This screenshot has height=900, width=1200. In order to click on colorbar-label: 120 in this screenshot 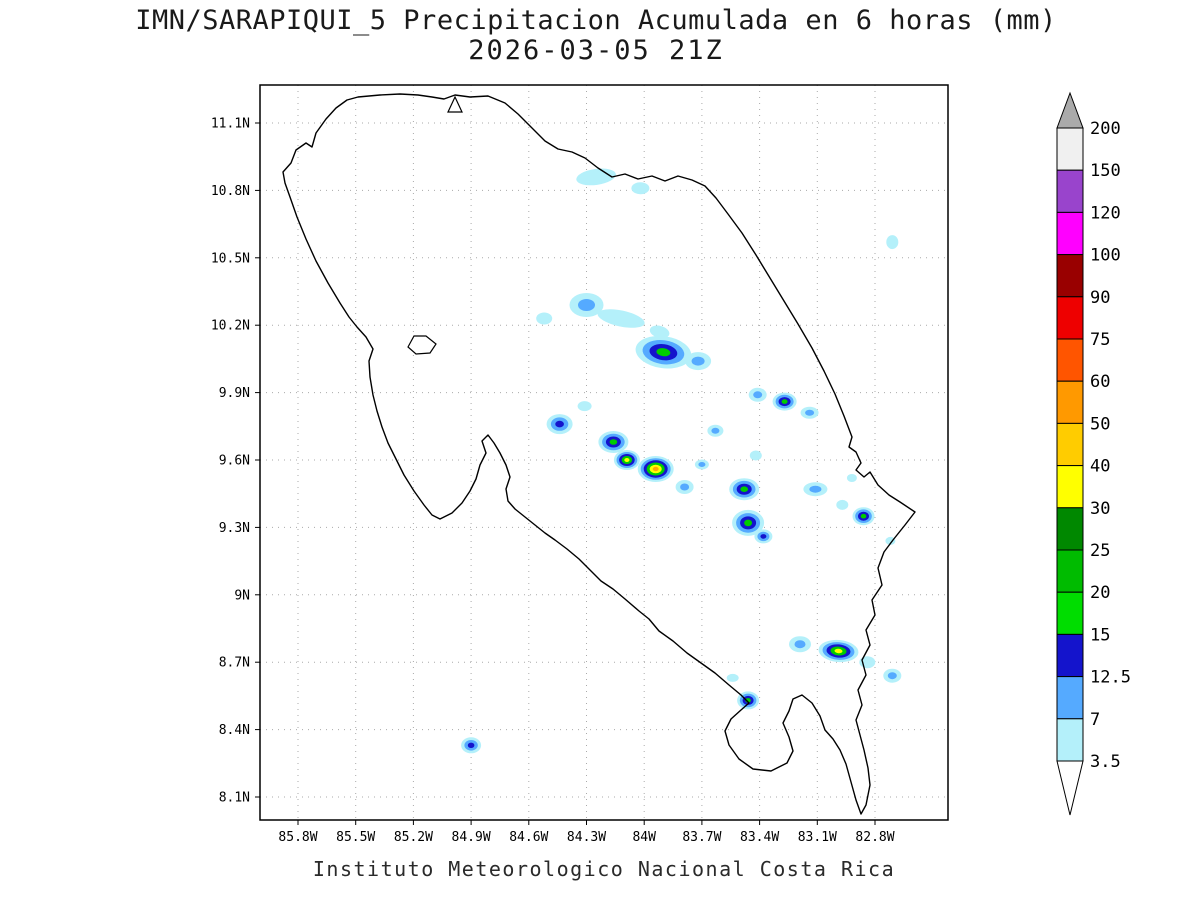, I will do `click(1105, 213)`.